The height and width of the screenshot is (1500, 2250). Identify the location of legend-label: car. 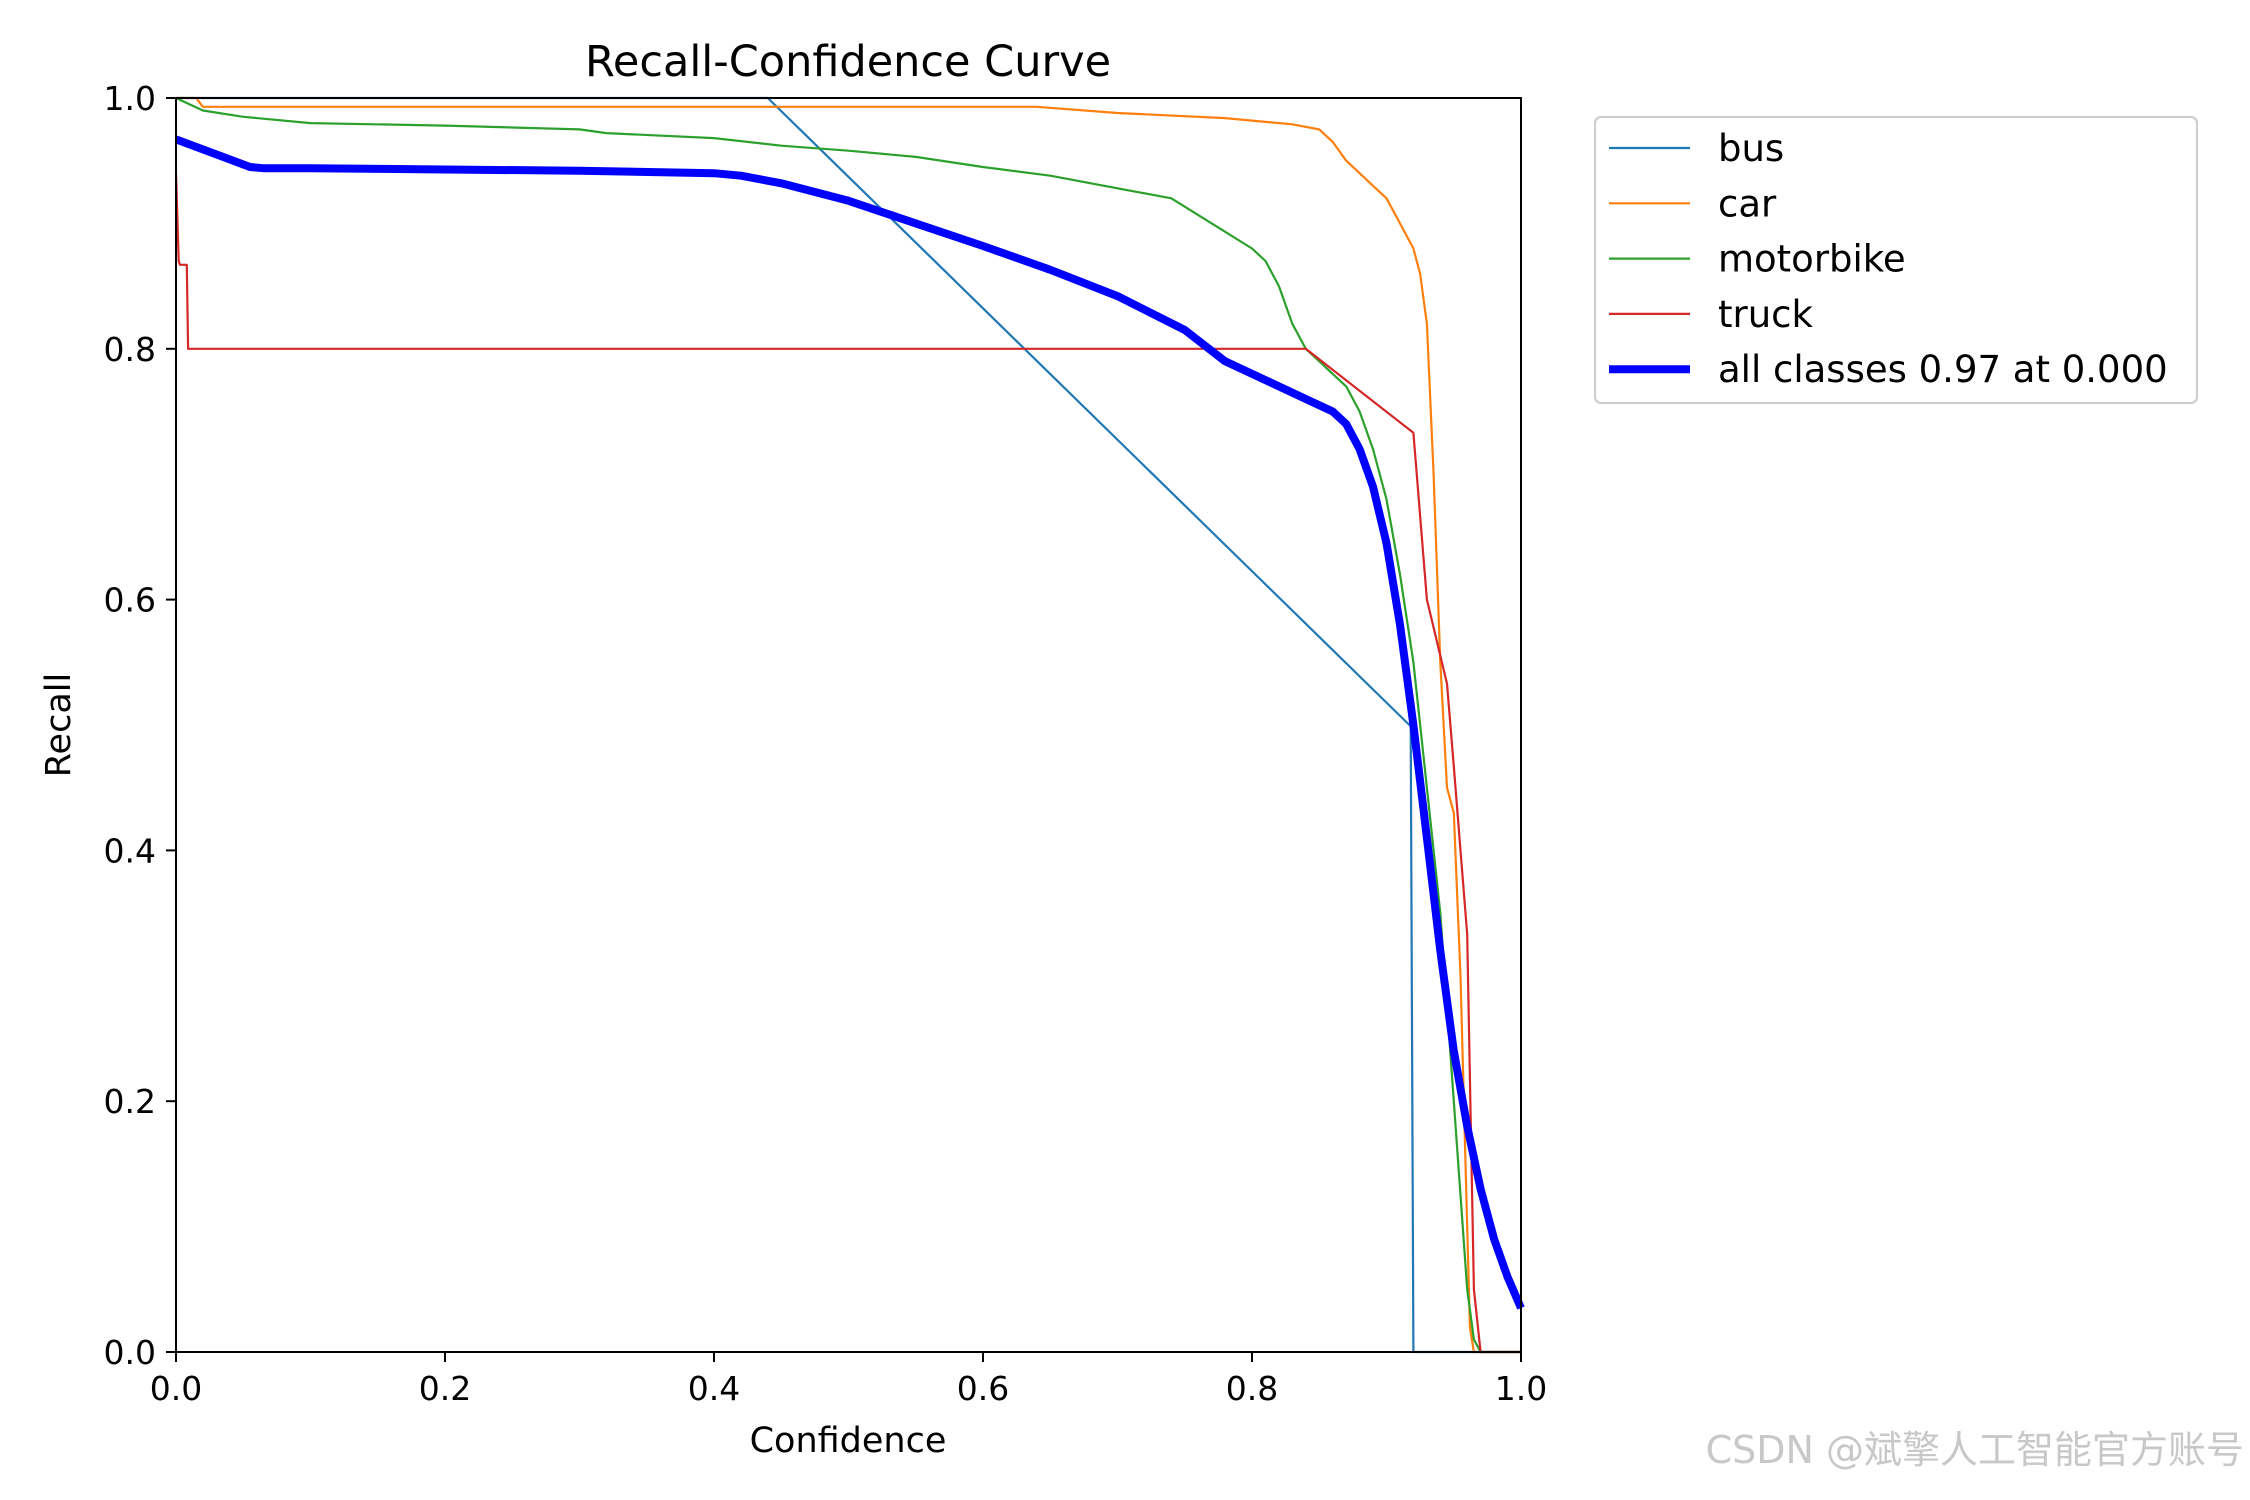
(1747, 203).